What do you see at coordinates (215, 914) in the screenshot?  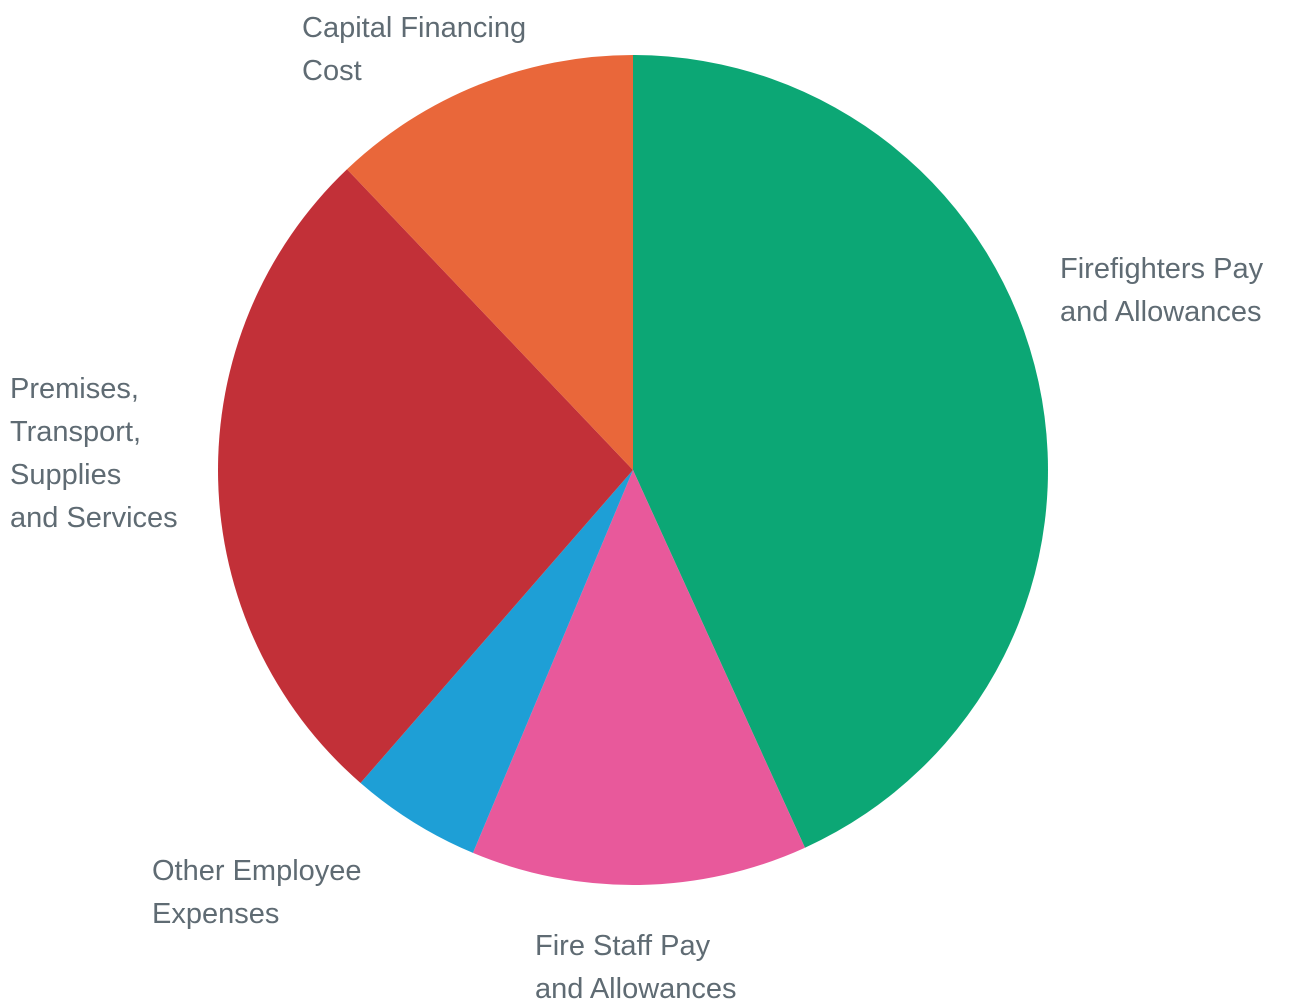 I see `slice-label-line: Expenses` at bounding box center [215, 914].